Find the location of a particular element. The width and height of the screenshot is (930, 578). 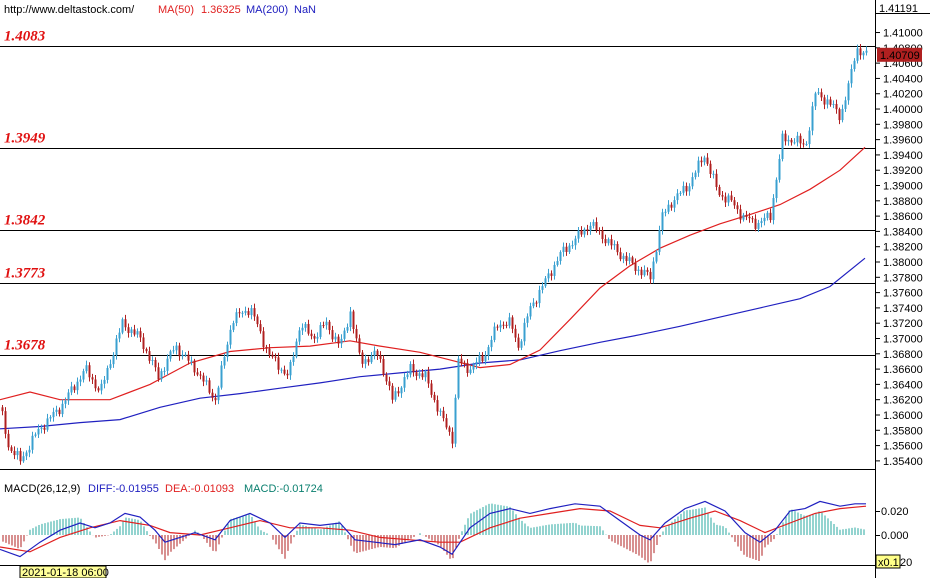

macd-histogram is located at coordinates (433, 533).